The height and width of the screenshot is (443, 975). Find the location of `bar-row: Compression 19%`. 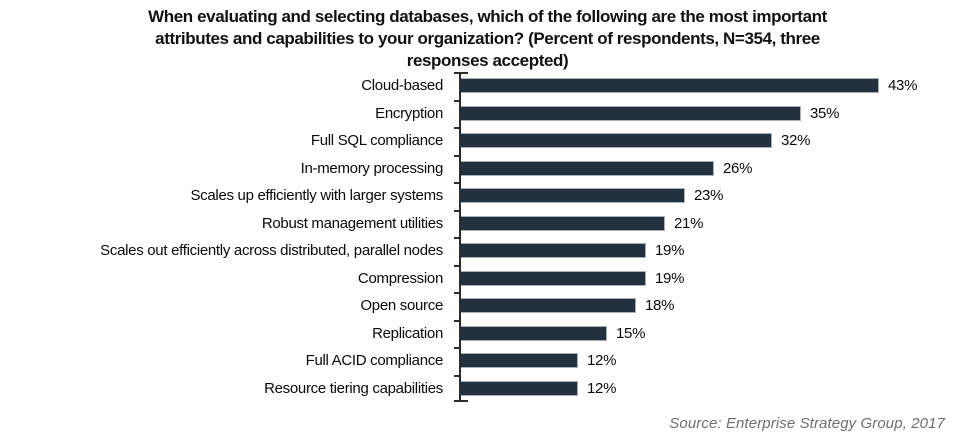

bar-row: Compression 19% is located at coordinates (487, 279).